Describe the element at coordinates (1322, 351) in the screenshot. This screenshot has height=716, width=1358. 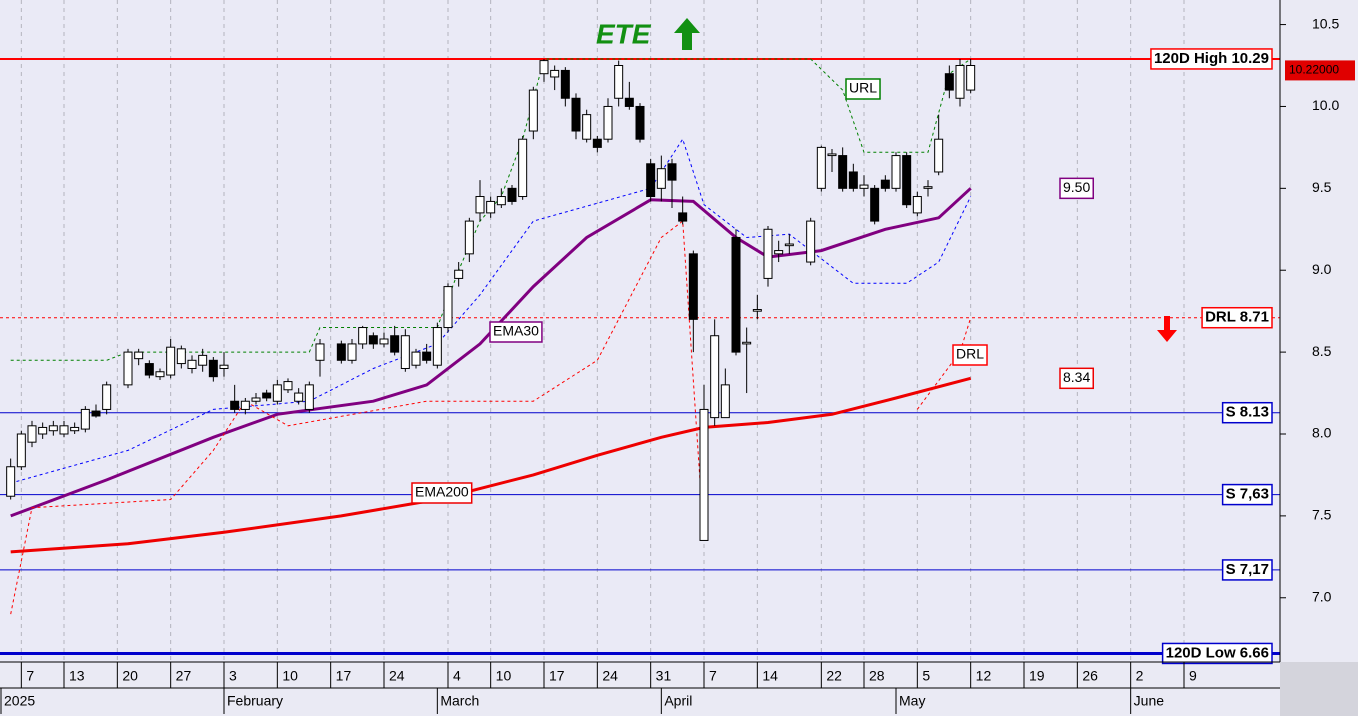
I see `y-tick-label: 8.5` at that location.